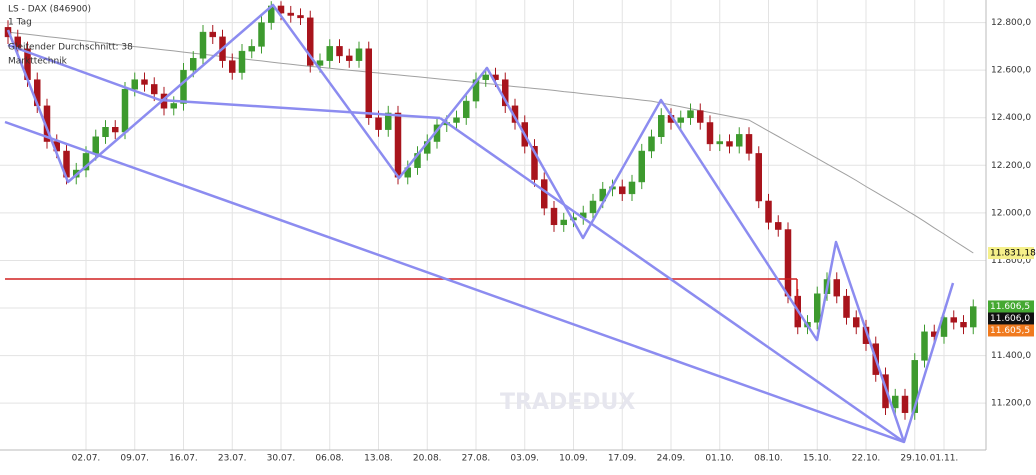 Image resolution: width=1036 pixels, height=475 pixels. Describe the element at coordinates (944, 459) in the screenshot. I see `x-tick-label: 01.11.` at that location.